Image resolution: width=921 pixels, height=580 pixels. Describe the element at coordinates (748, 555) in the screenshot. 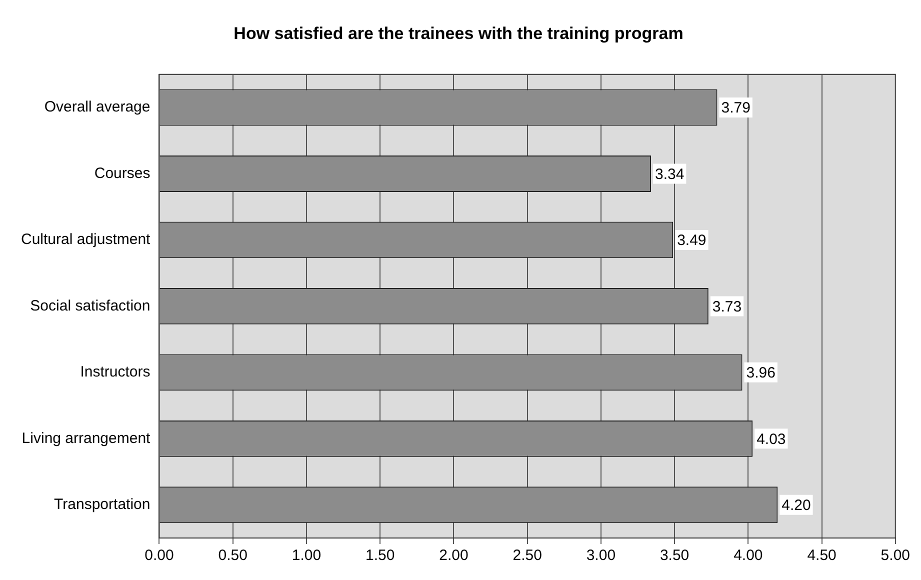

I see `x-tick-label: 4.00` at that location.